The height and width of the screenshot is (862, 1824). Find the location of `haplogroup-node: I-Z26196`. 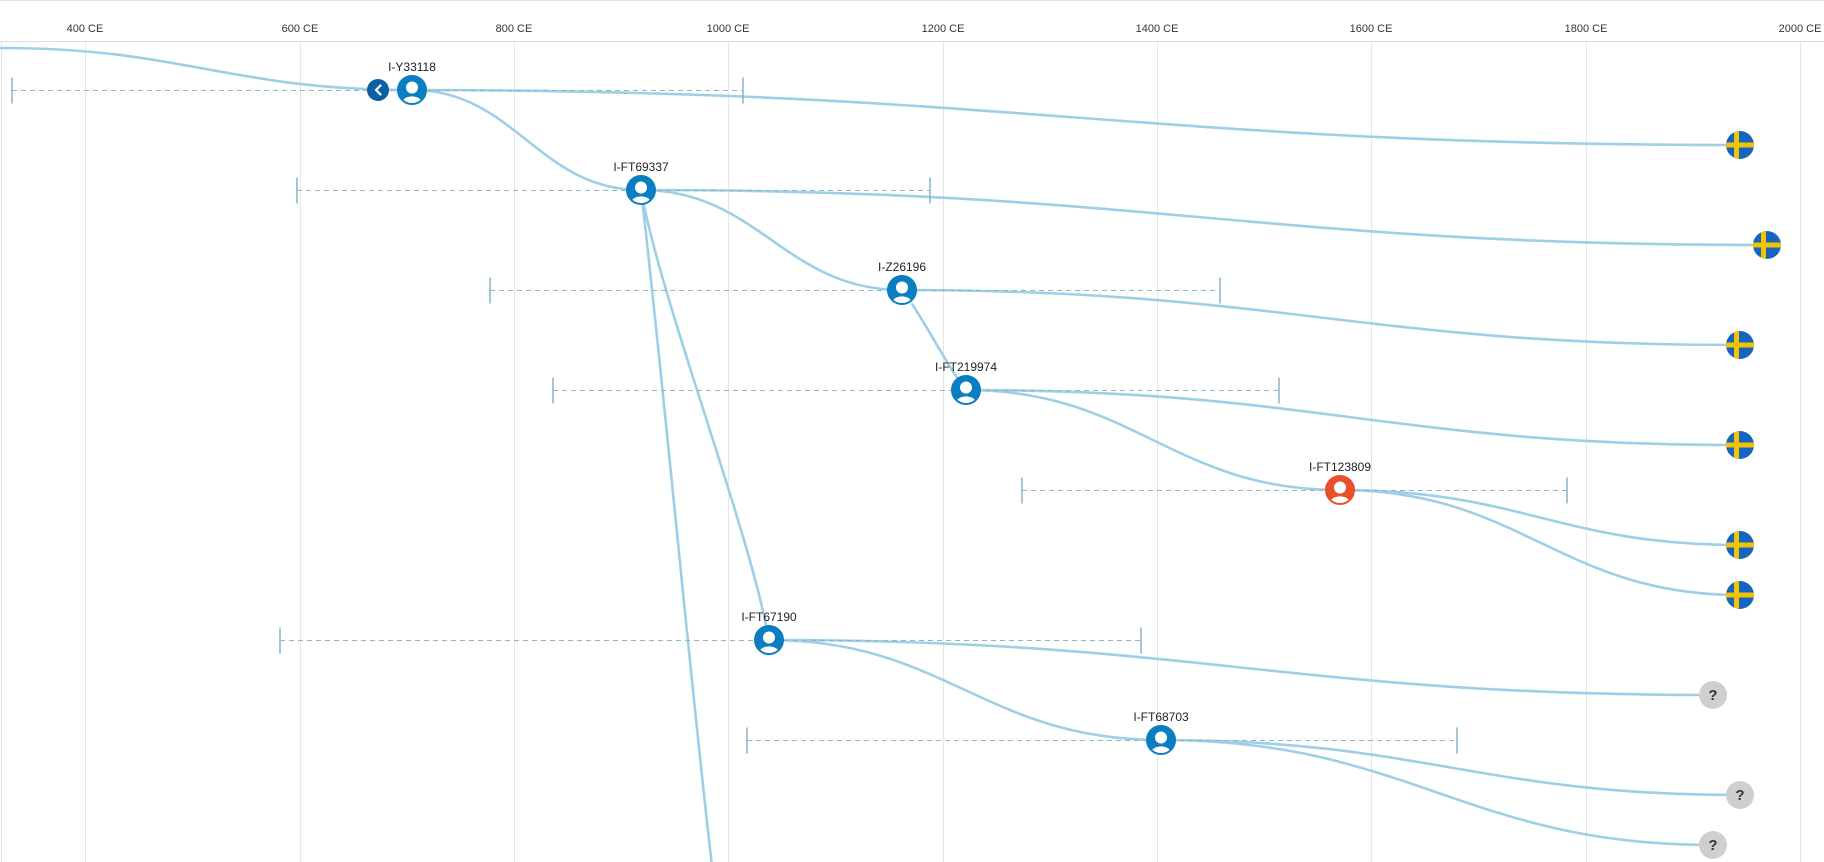

haplogroup-node: I-Z26196 is located at coordinates (902, 282).